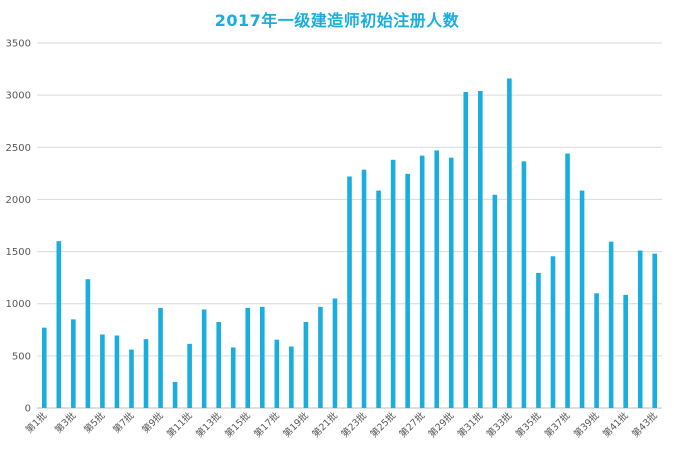  What do you see at coordinates (354, 424) in the screenshot?
I see `x-tick-label: 第23批` at bounding box center [354, 424].